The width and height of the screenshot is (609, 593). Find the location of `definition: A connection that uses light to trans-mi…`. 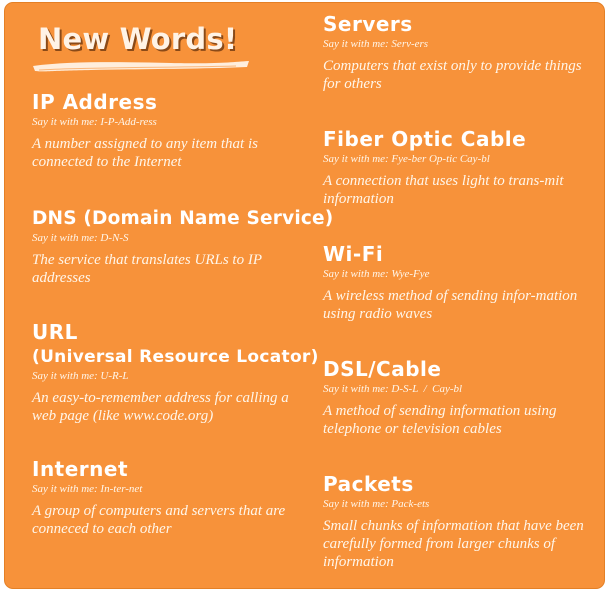

definition: A connection that uses light to trans-mi… is located at coordinates (443, 190).